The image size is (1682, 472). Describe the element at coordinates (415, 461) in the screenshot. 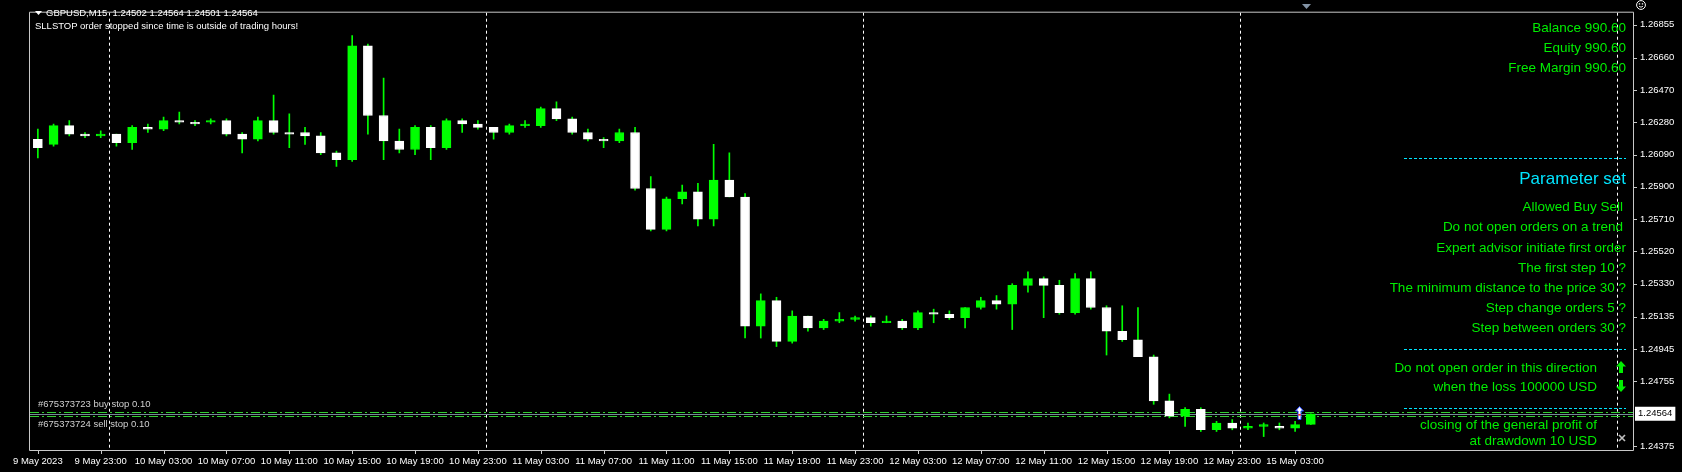

I see `x-tick-label: 10 May 19:00` at that location.